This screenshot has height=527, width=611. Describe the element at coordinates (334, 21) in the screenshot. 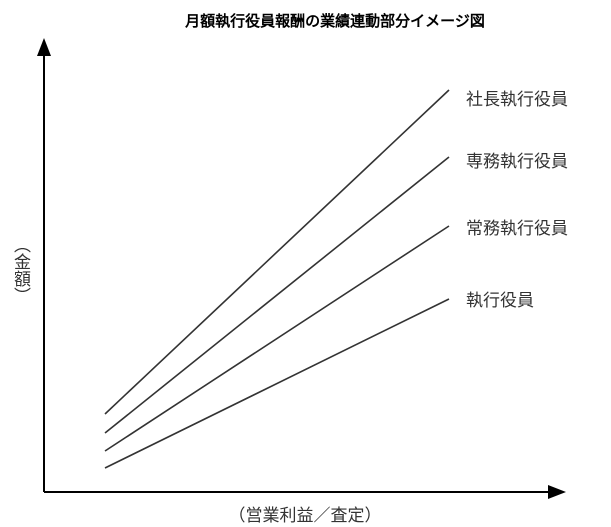

I see `diagram-title: 月額執行役員報酬の業績連動部分イメージ図` at that location.